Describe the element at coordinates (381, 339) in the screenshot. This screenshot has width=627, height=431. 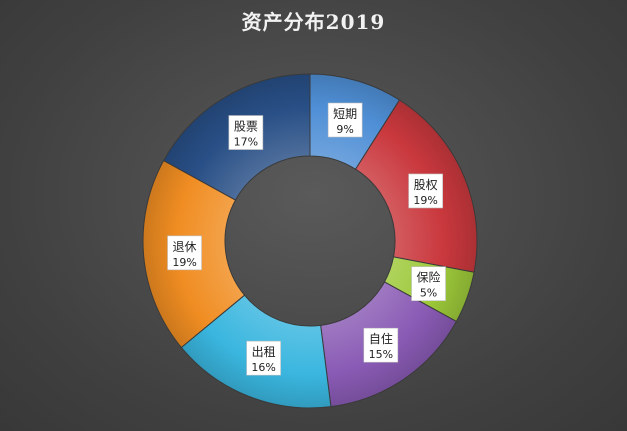
I see `data-label-category: 自住` at that location.